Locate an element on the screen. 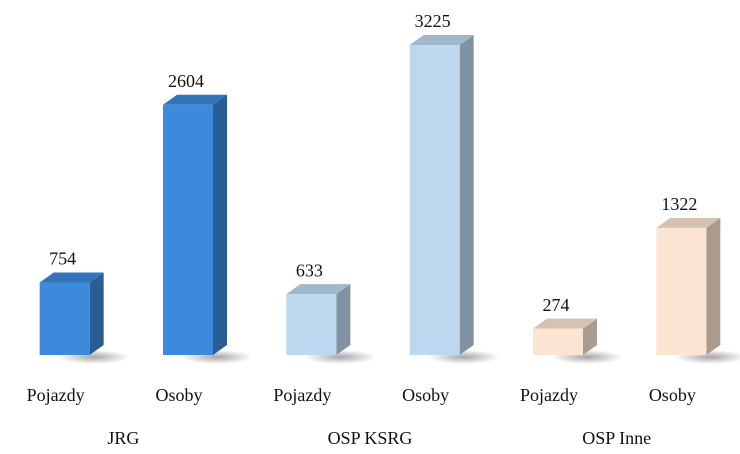 The image size is (740, 454). data-label: 274 is located at coordinates (556, 305).